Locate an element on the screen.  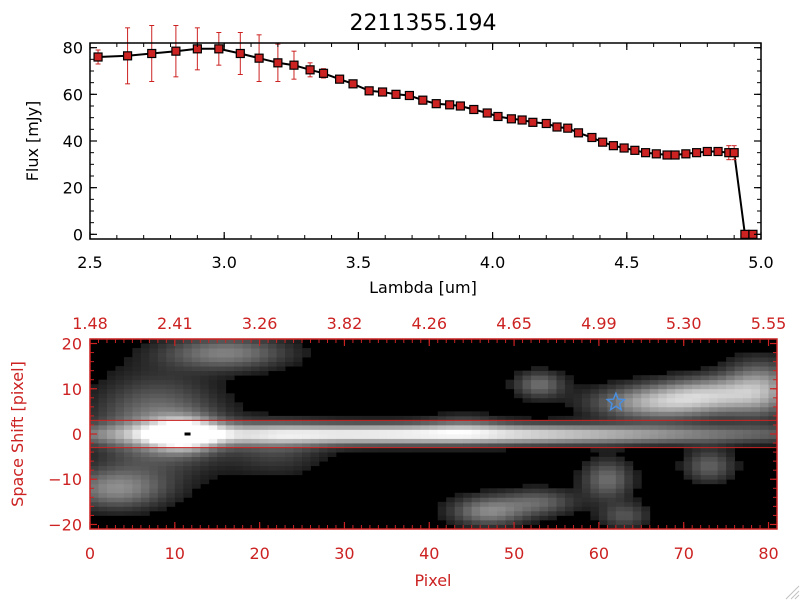
image-top-tick-label: 5.55 is located at coordinates (769, 323).